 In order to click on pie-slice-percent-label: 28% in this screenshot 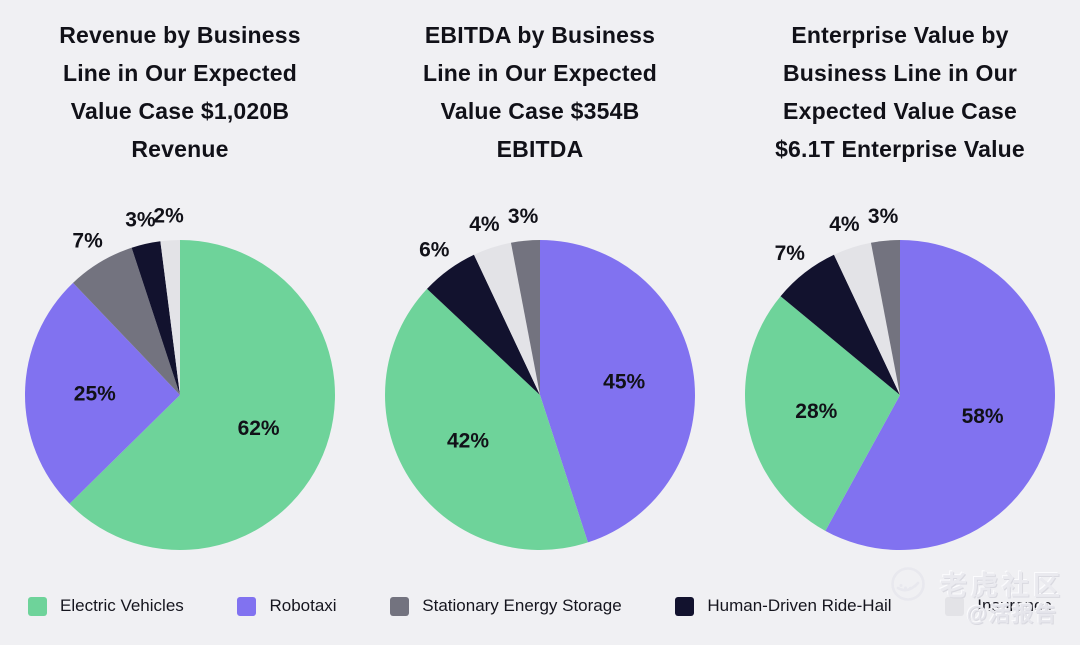, I will do `click(816, 411)`.